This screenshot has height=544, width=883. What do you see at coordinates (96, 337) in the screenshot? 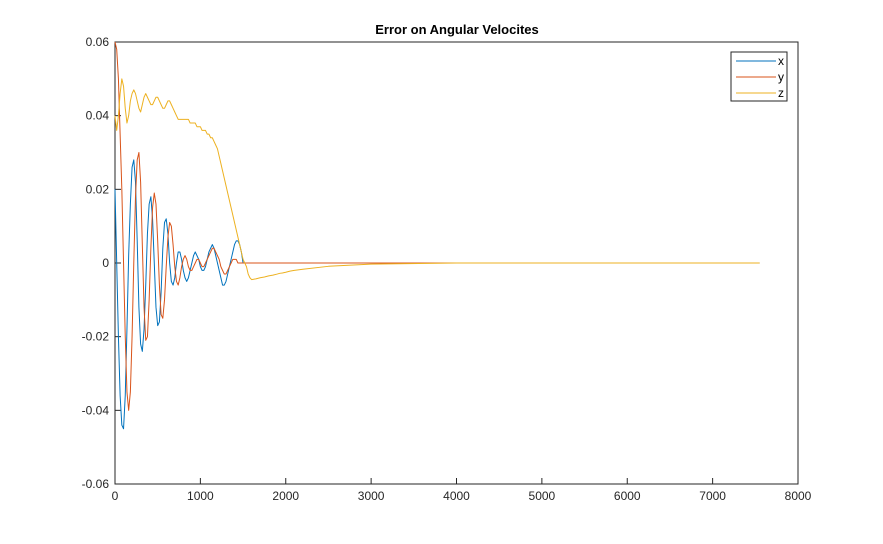
I see `y-tick-label: -0.02` at bounding box center [96, 337].